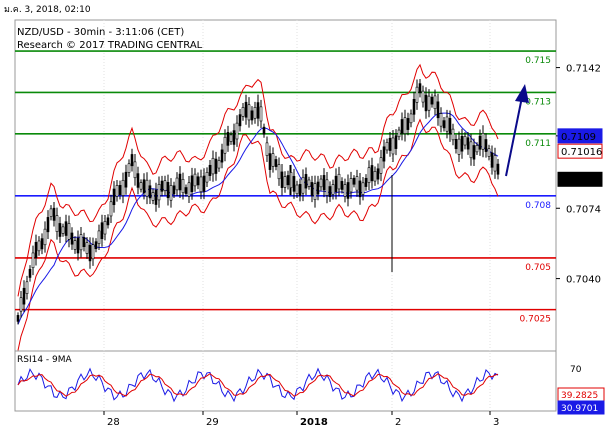  What do you see at coordinates (579, 396) in the screenshot?
I see `rsi-tag-label-0: 39.2825` at bounding box center [579, 396].